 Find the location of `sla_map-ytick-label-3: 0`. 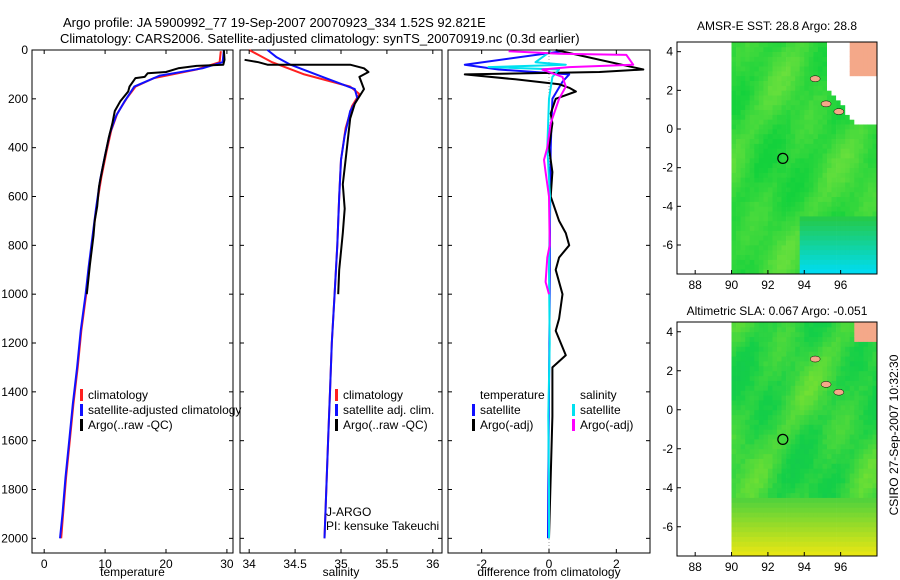

sla_map-ytick-label-3: 0 is located at coordinates (669, 410).